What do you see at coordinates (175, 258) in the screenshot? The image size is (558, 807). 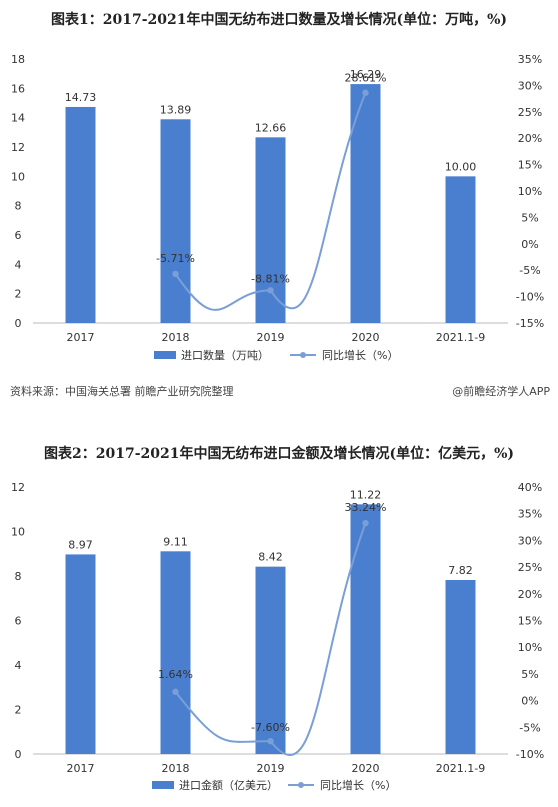 I see `growth-value-label: -5.71%` at bounding box center [175, 258].